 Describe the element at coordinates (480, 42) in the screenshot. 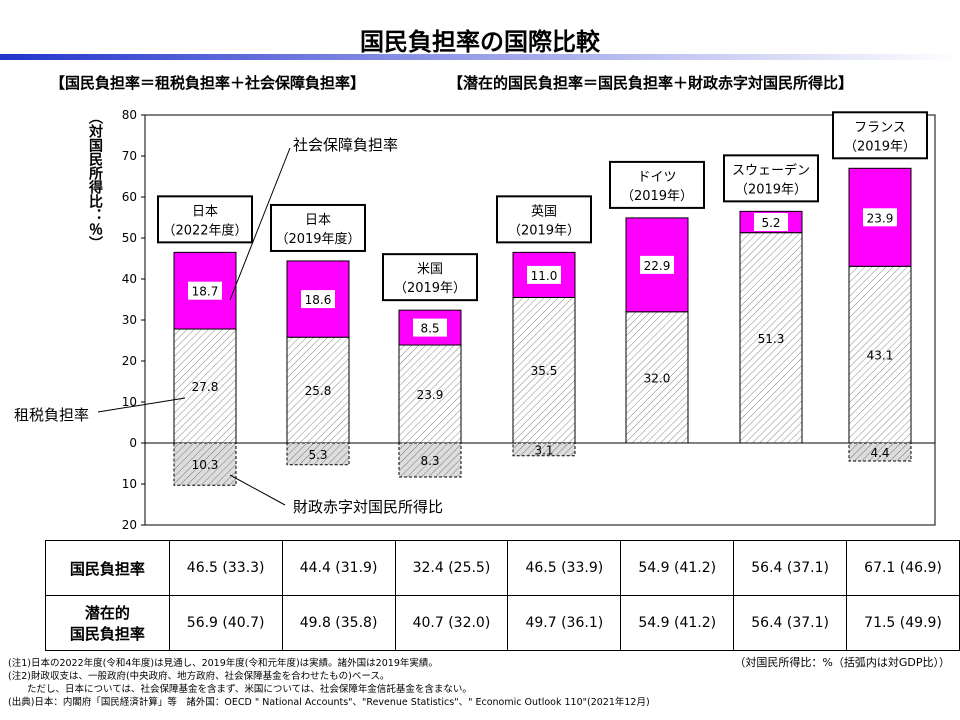

I see `page-title: 国民負担率の国際比較` at that location.